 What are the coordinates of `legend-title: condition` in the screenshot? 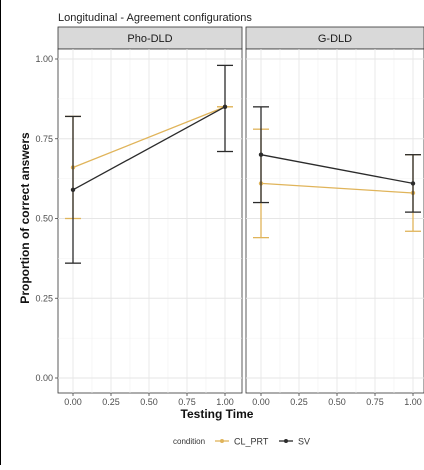 It's located at (189, 441).